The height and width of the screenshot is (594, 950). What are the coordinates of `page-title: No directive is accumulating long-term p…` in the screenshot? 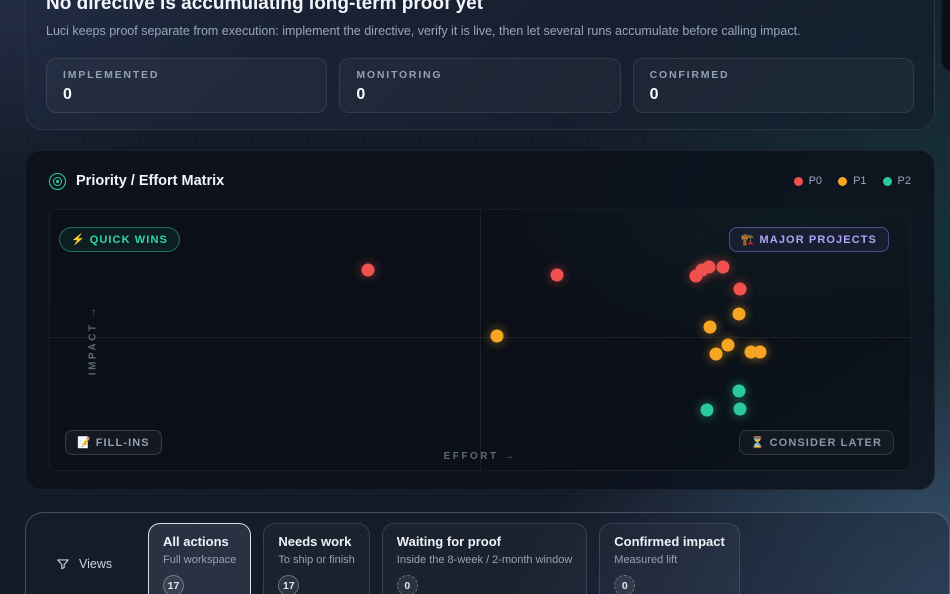 It's located at (265, 7).